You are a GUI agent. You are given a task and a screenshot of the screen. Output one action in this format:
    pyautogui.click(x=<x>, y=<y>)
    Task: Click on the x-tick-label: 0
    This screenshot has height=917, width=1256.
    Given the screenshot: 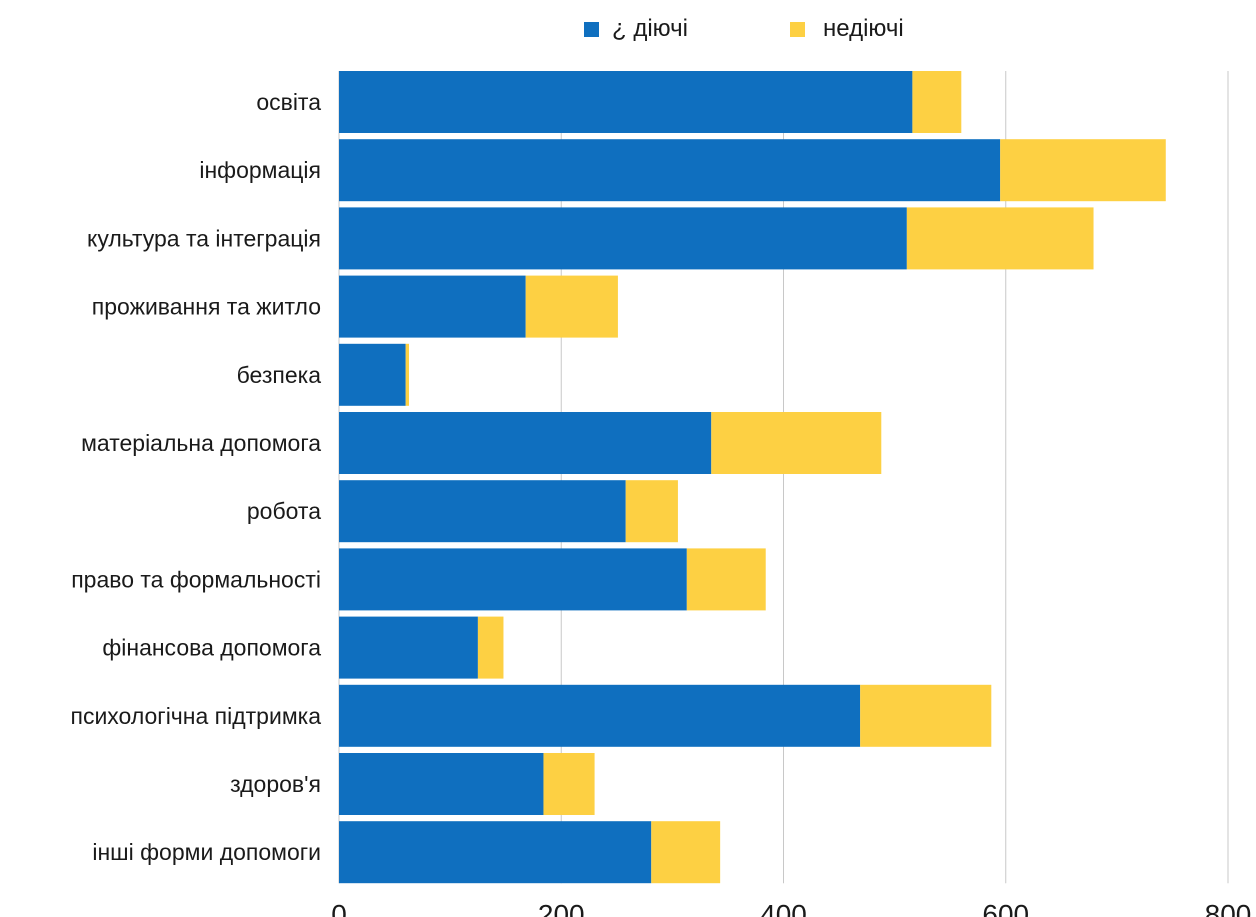 What is the action you would take?
    pyautogui.click(x=339, y=908)
    